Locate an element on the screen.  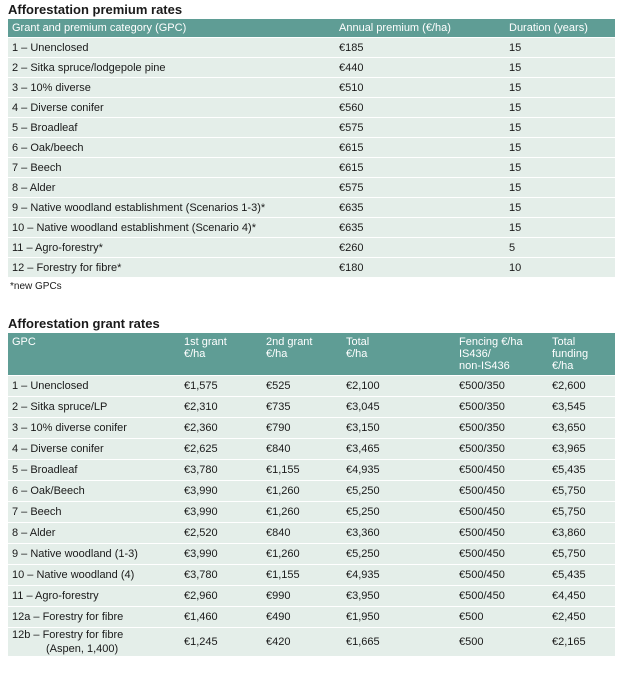
table-cell: 6 – Oak/Beech is located at coordinates (94, 491).